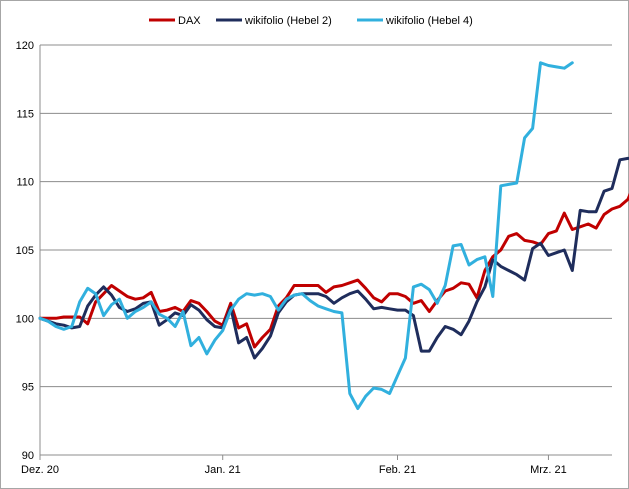 This screenshot has width=629, height=489. Describe the element at coordinates (25, 114) in the screenshot. I see `y-tick-label: 115` at that location.